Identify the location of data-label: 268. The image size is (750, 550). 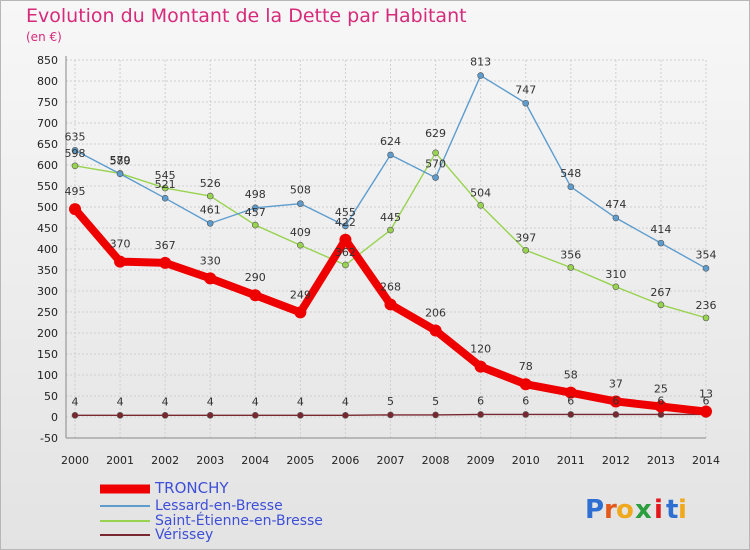
(390, 286).